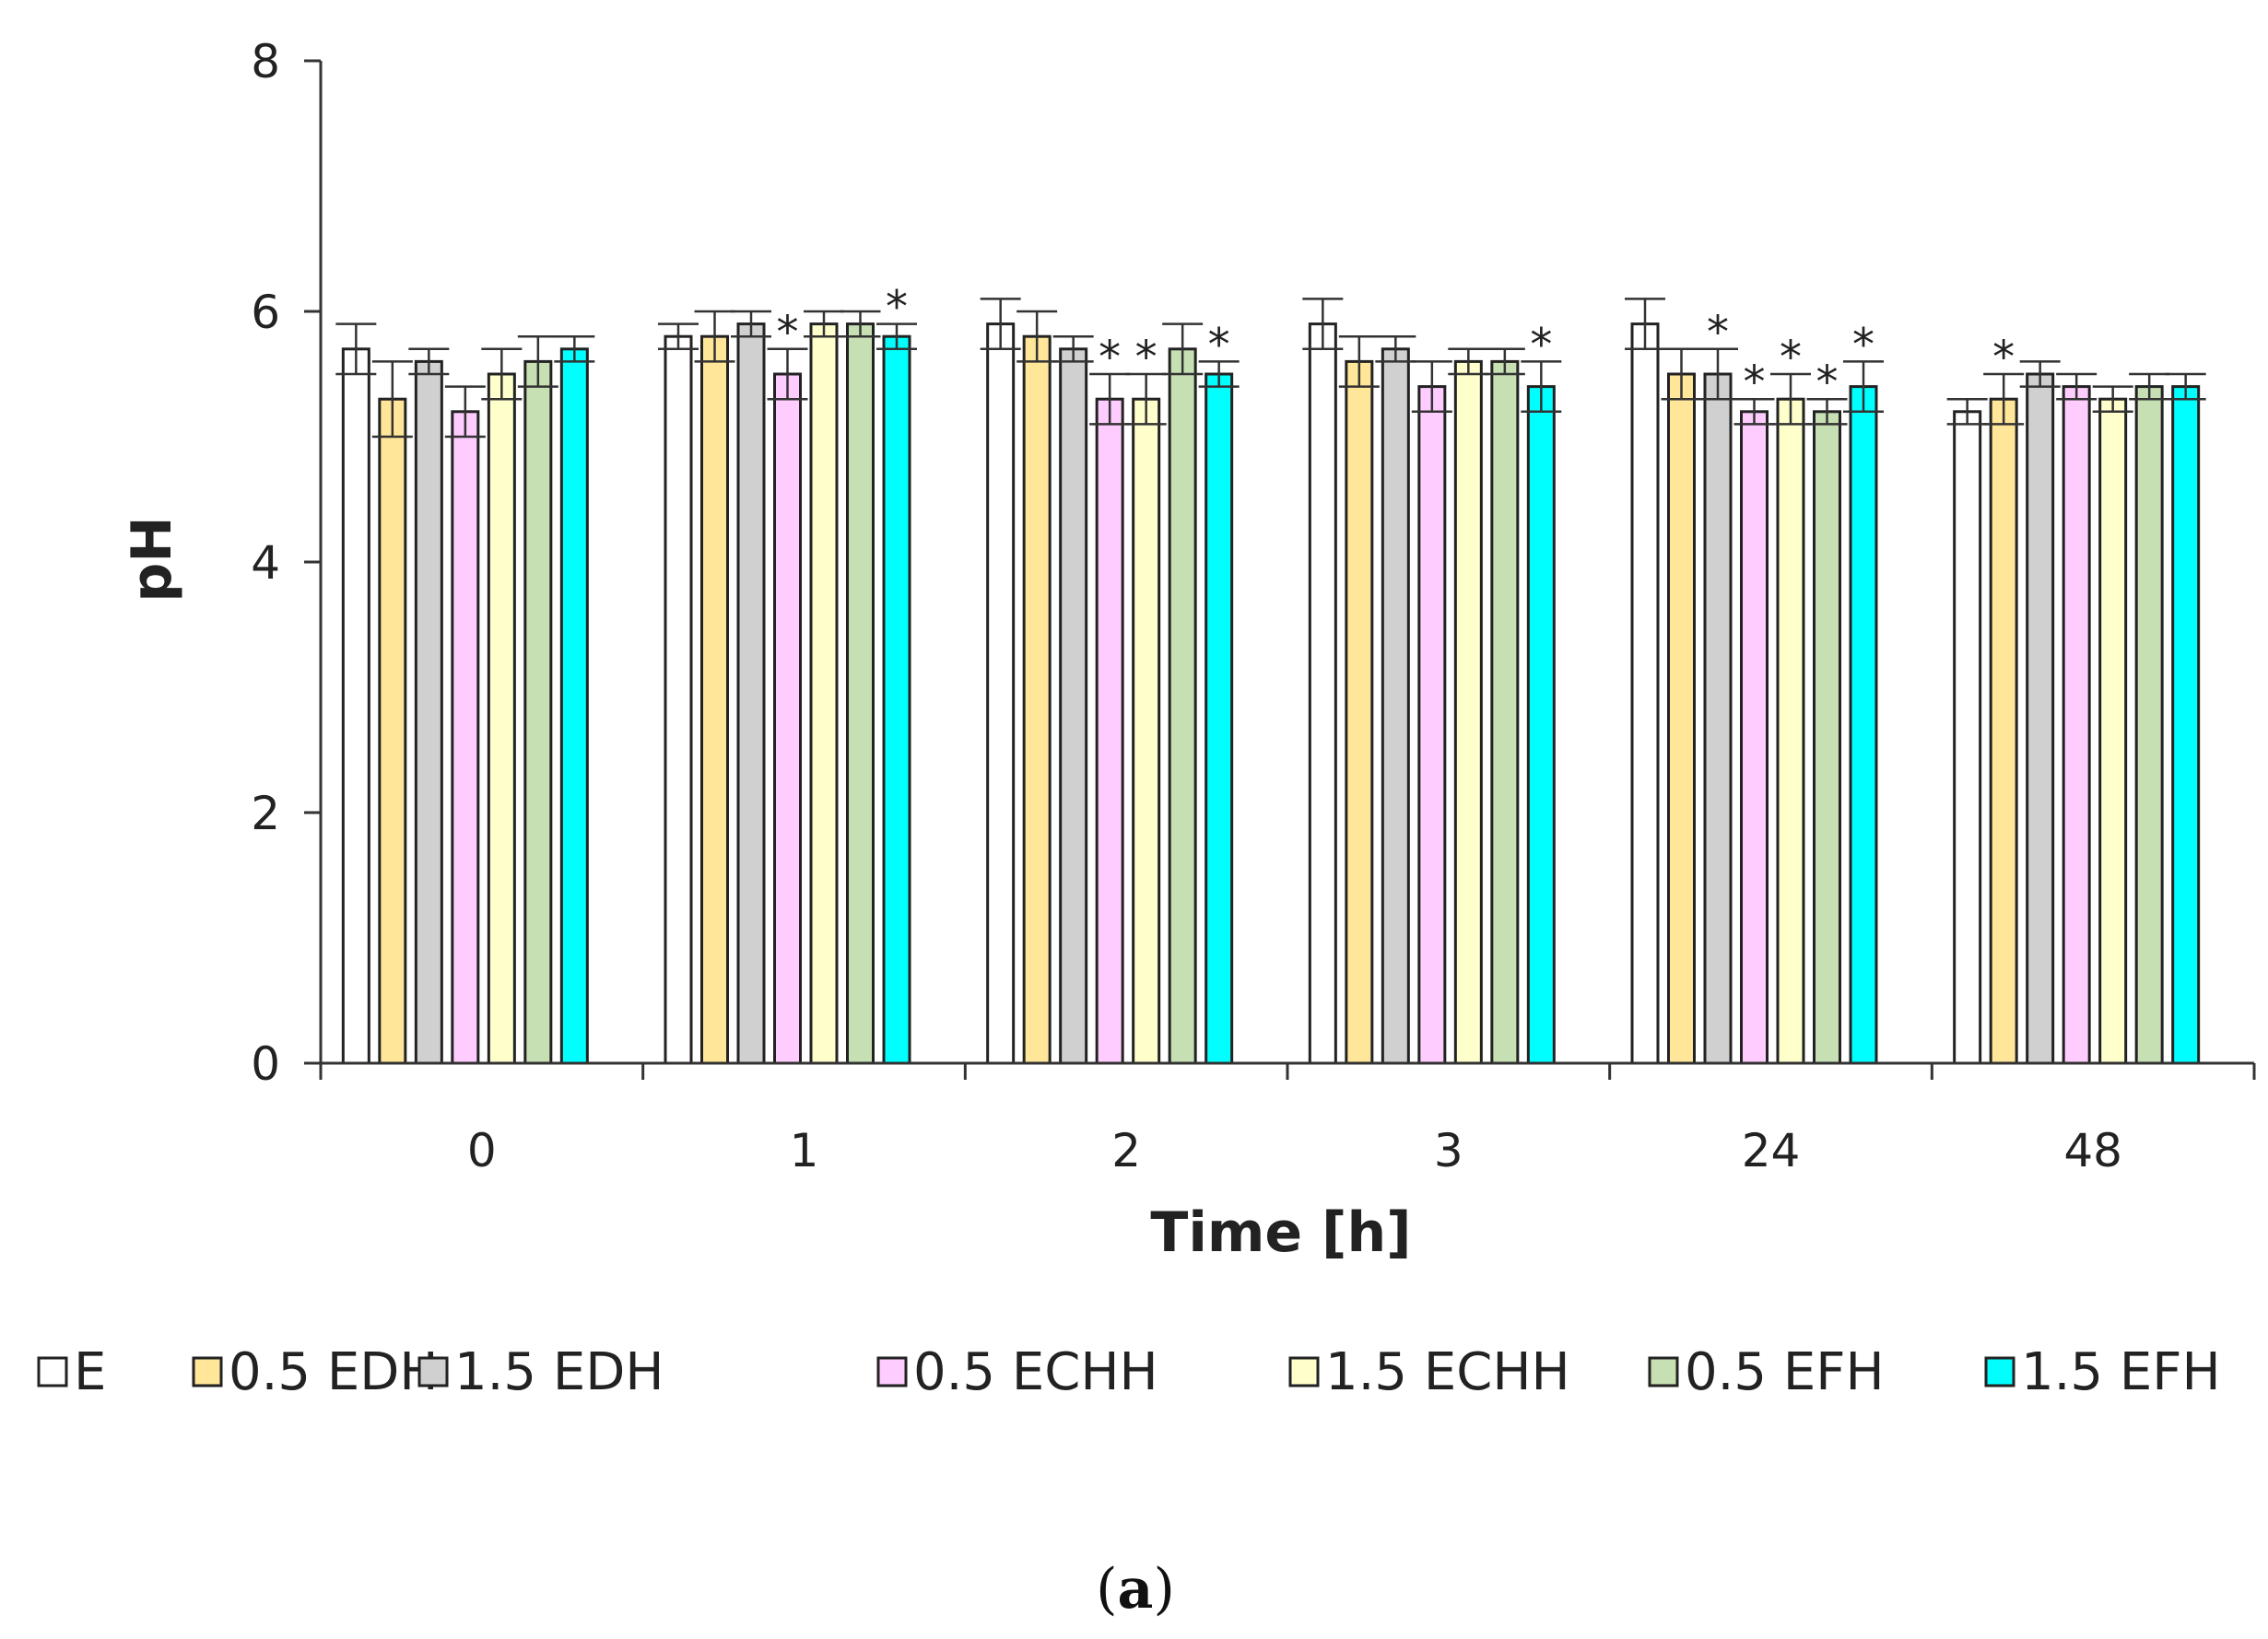 The width and height of the screenshot is (2268, 1639). What do you see at coordinates (1035, 1372) in the screenshot?
I see `legend-label: 0.5 ECHH` at bounding box center [1035, 1372].